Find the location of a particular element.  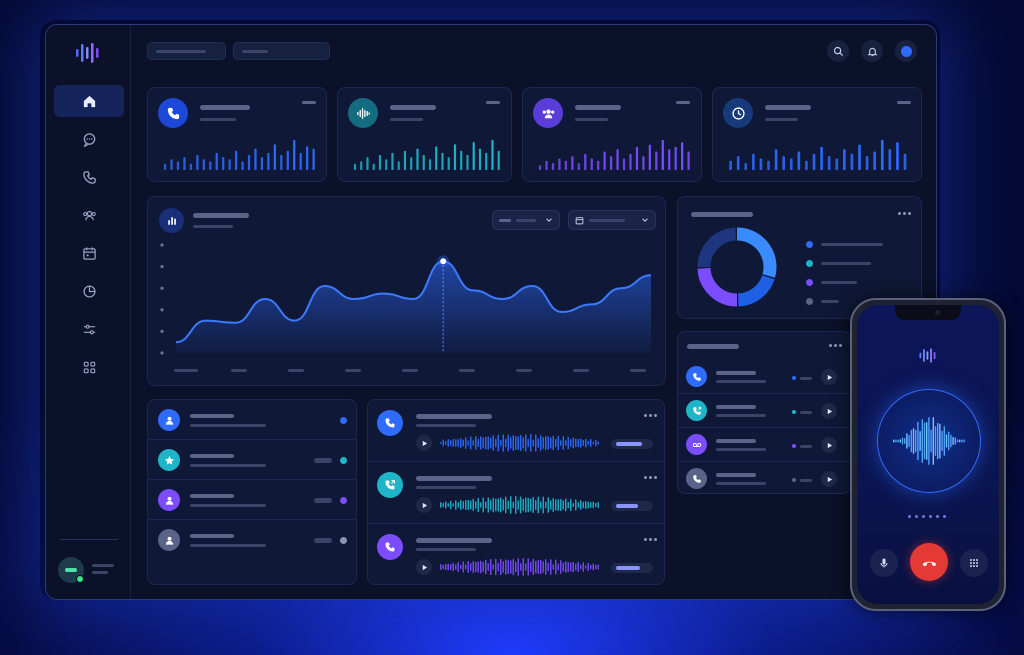

recording-avatar is located at coordinates (390, 547).